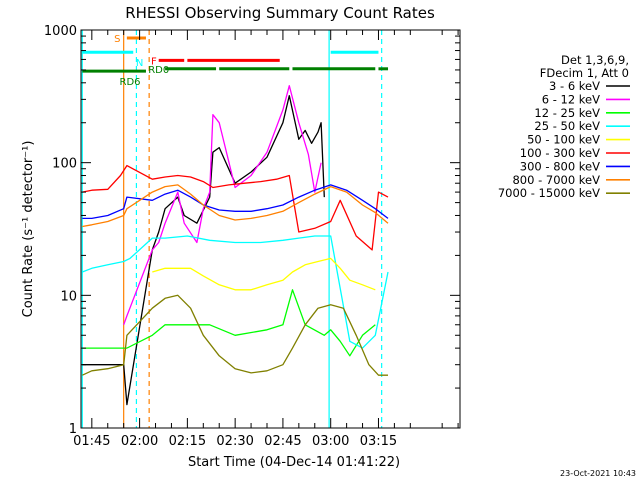  I want to click on x-tick-label-1: 02:00, so click(139, 441).